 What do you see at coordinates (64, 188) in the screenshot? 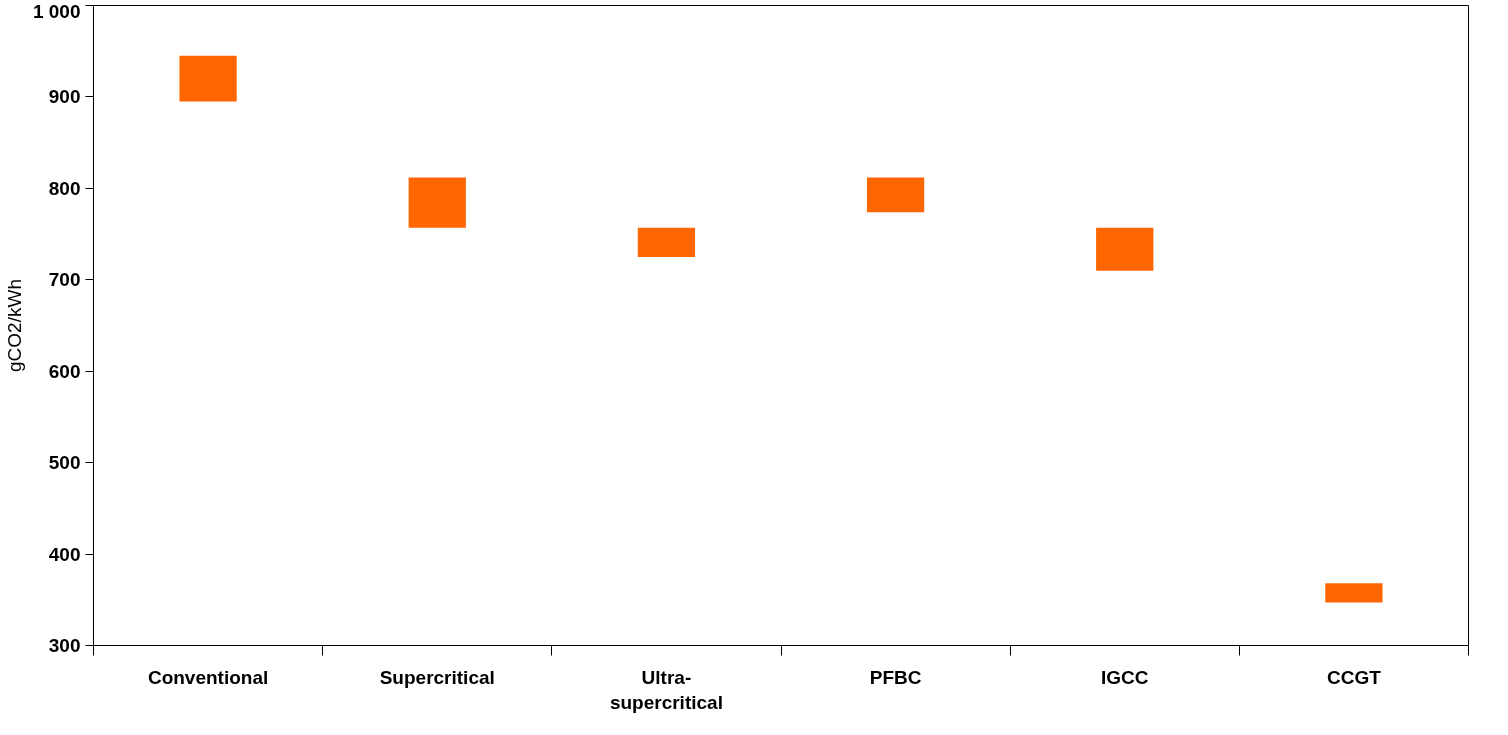
I see `y-tick-label: 800` at bounding box center [64, 188].